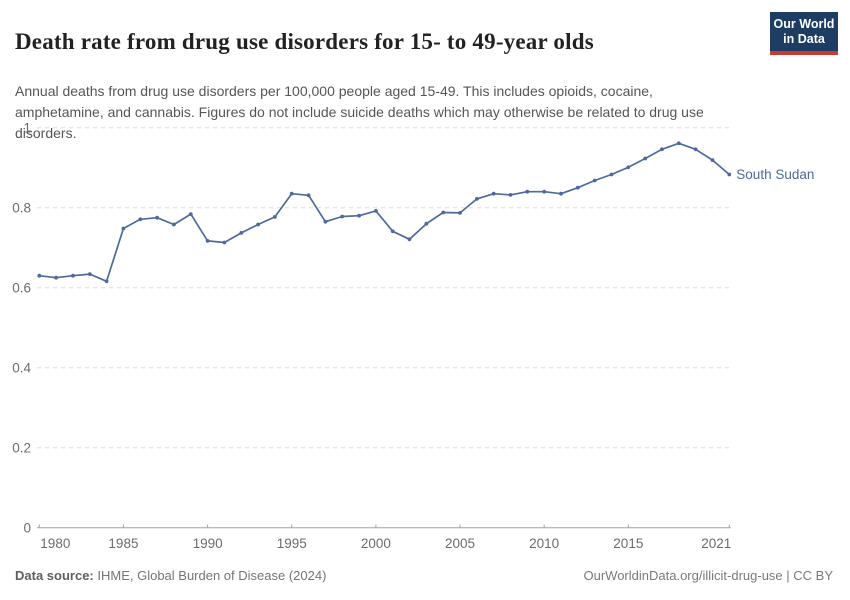  Describe the element at coordinates (376, 543) in the screenshot. I see `x-axis-label: 2000` at that location.